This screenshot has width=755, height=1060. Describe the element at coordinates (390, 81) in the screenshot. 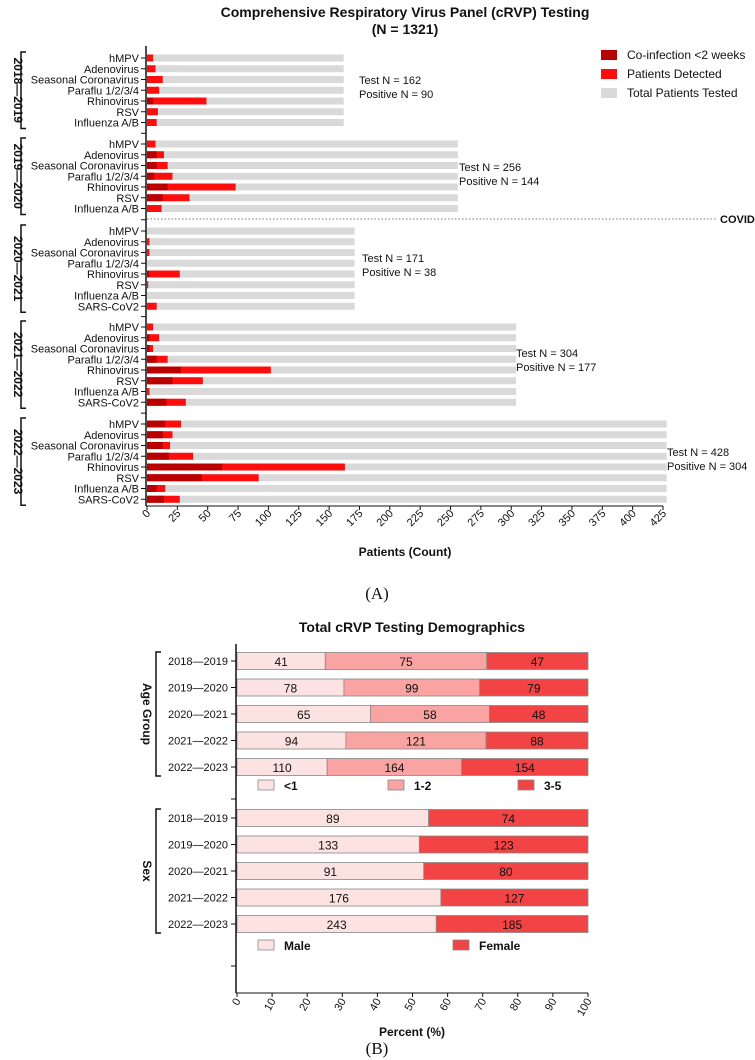

I see `test-n-annotation: Test N = 162` at that location.